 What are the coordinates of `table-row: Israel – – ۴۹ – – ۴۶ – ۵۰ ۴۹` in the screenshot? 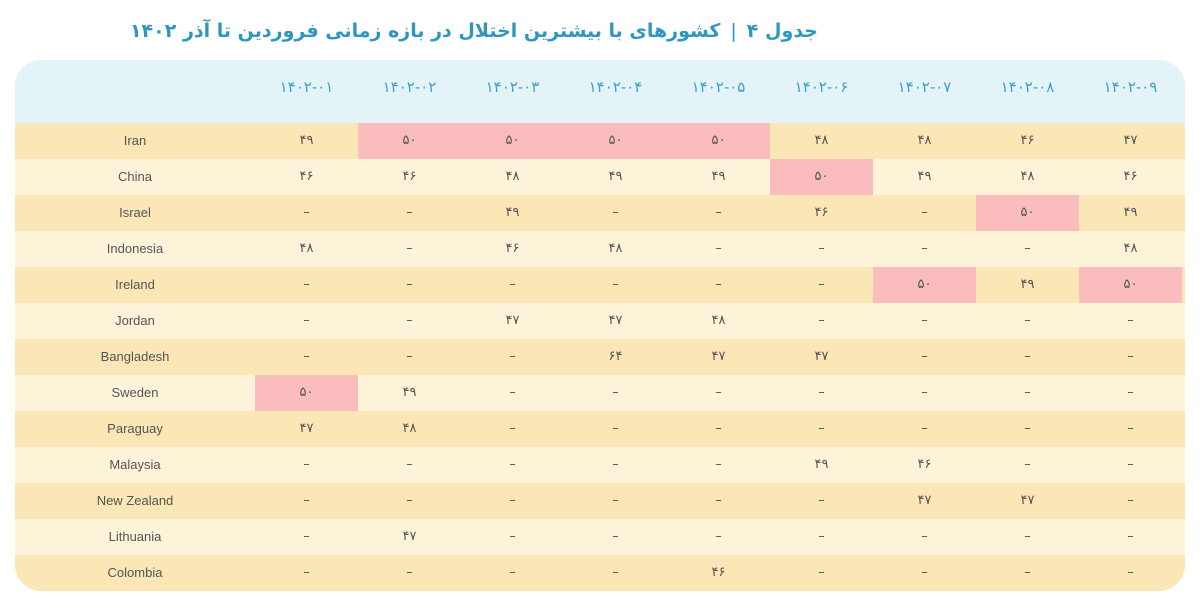 It's located at (600, 213).